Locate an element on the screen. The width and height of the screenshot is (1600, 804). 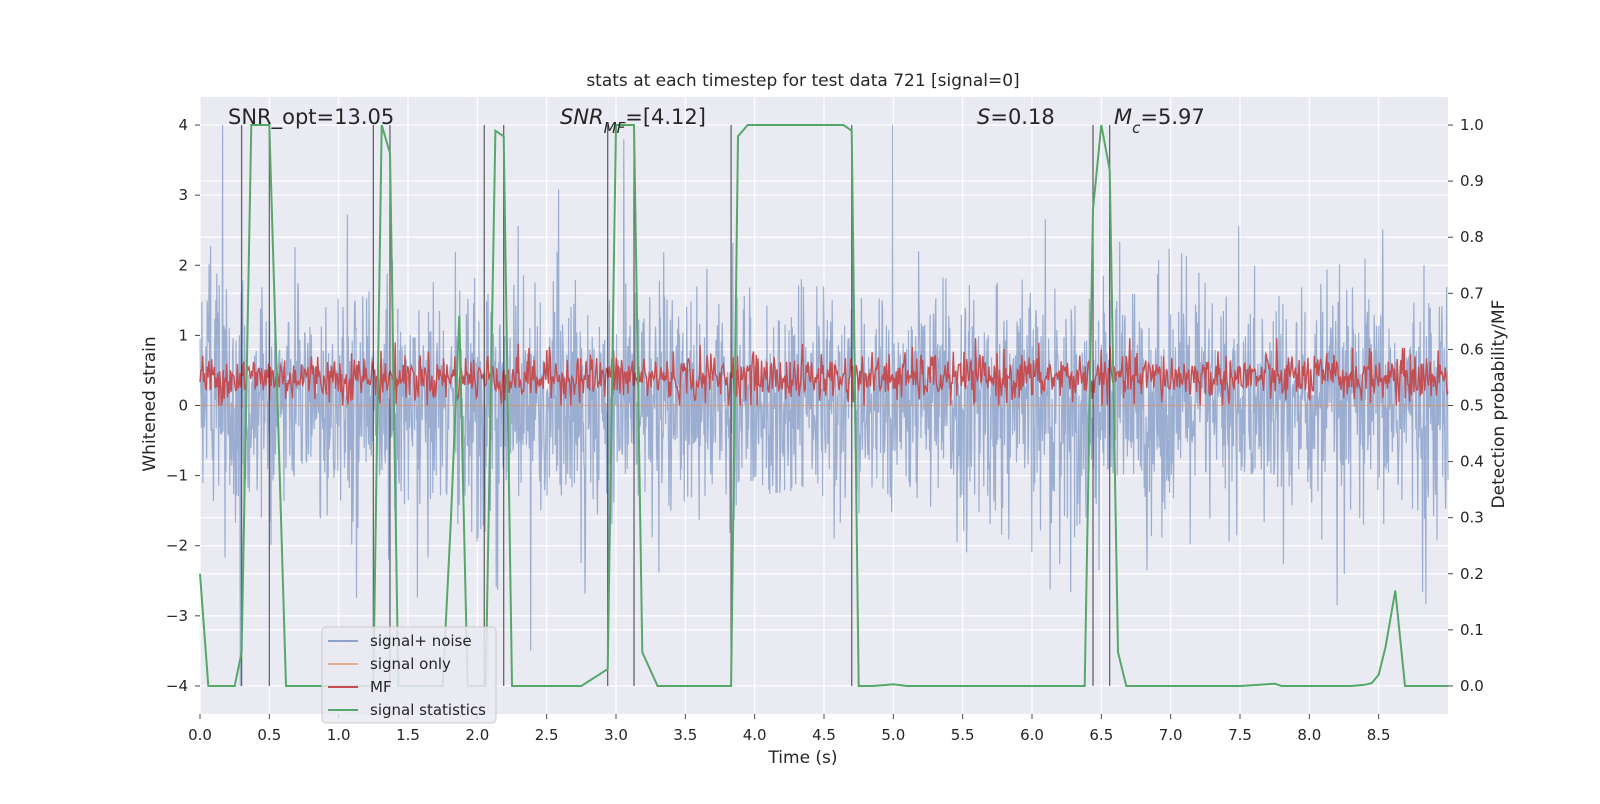
x-tick-label: 0.5 is located at coordinates (269, 735).